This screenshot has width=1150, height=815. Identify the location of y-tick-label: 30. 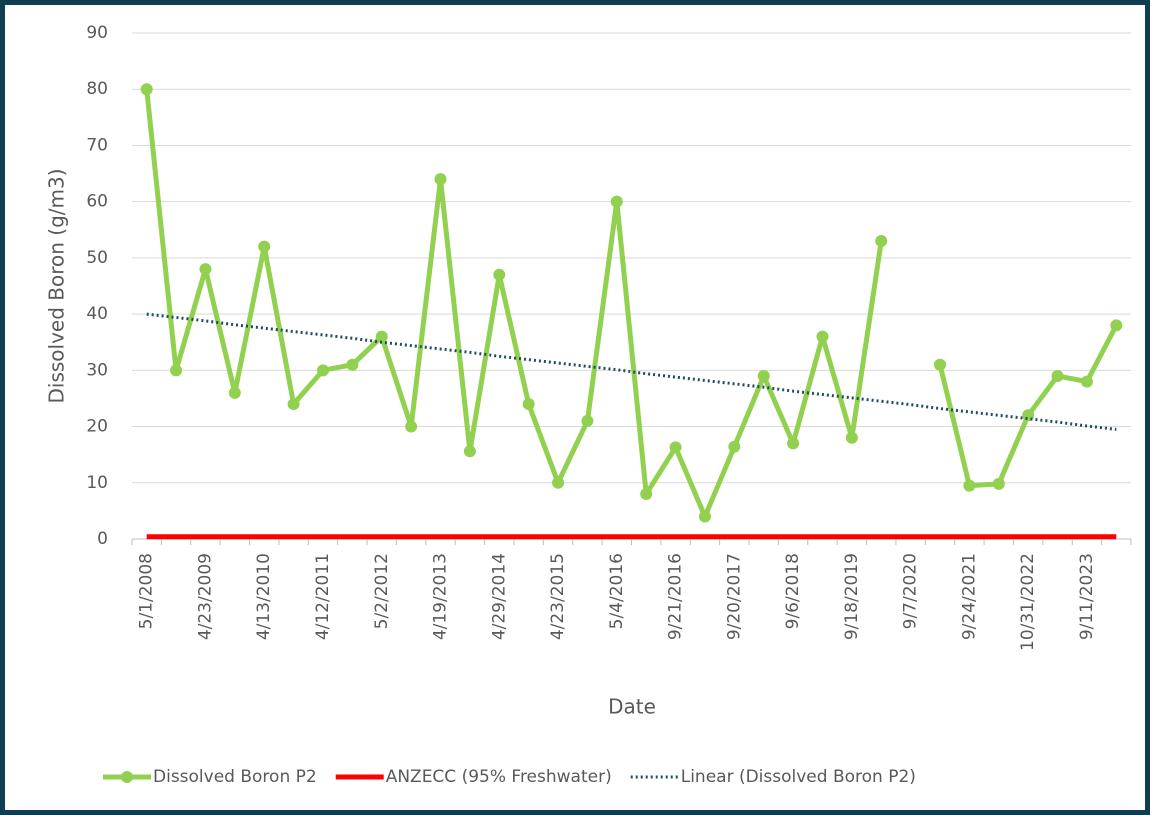
(97, 370).